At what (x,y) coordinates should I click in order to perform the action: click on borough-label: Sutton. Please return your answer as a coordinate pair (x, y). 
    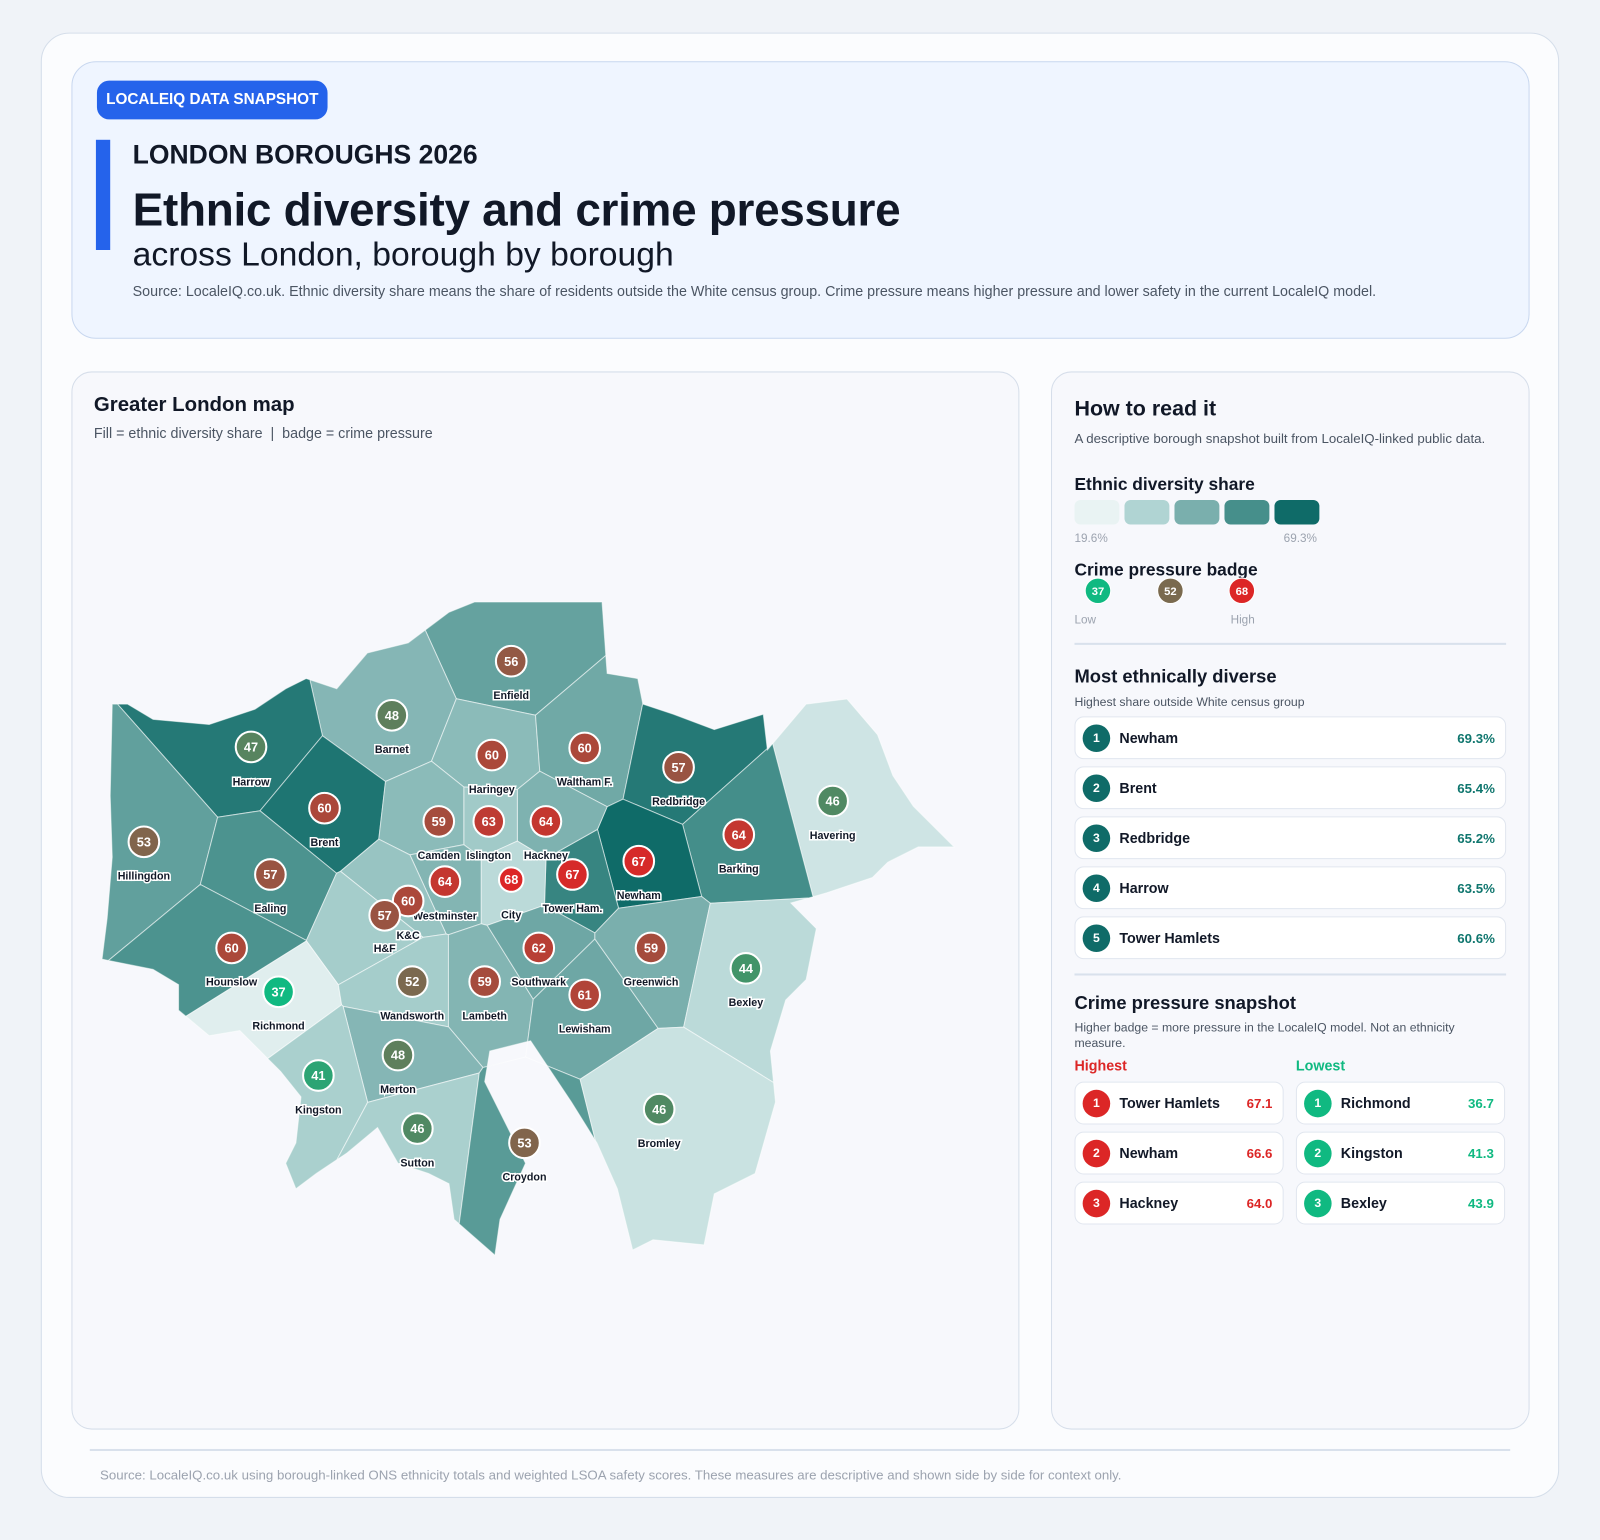
    Looking at the image, I should click on (417, 1163).